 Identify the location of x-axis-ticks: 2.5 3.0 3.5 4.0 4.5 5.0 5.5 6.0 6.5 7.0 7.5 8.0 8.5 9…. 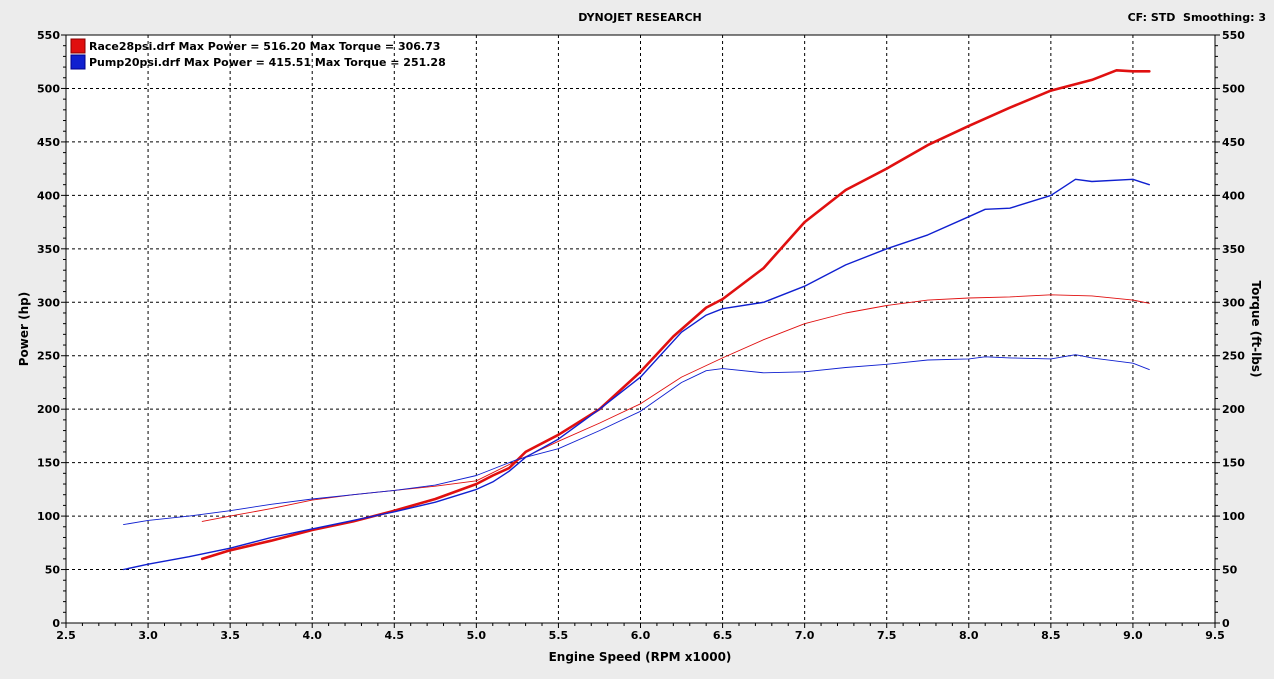
(640, 632).